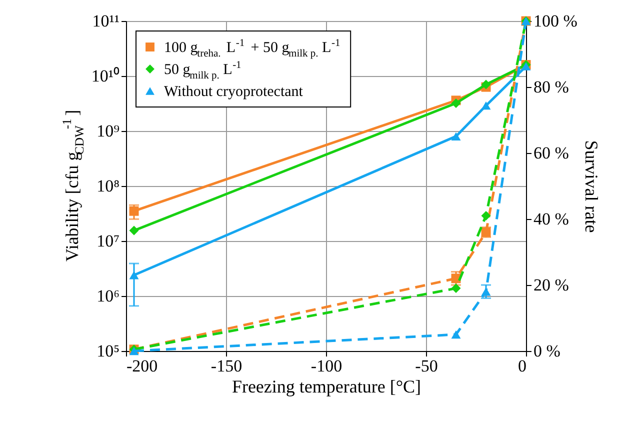  Describe the element at coordinates (591, 186) in the screenshot. I see `y2-axis-title: Survival rate` at that location.